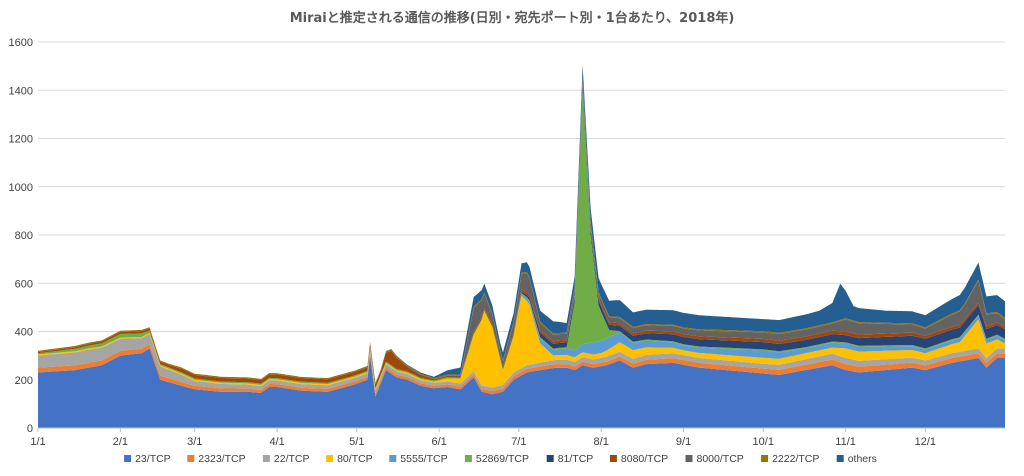 The width and height of the screenshot is (1024, 476). I want to click on x-tick-label: 12/1, so click(925, 442).